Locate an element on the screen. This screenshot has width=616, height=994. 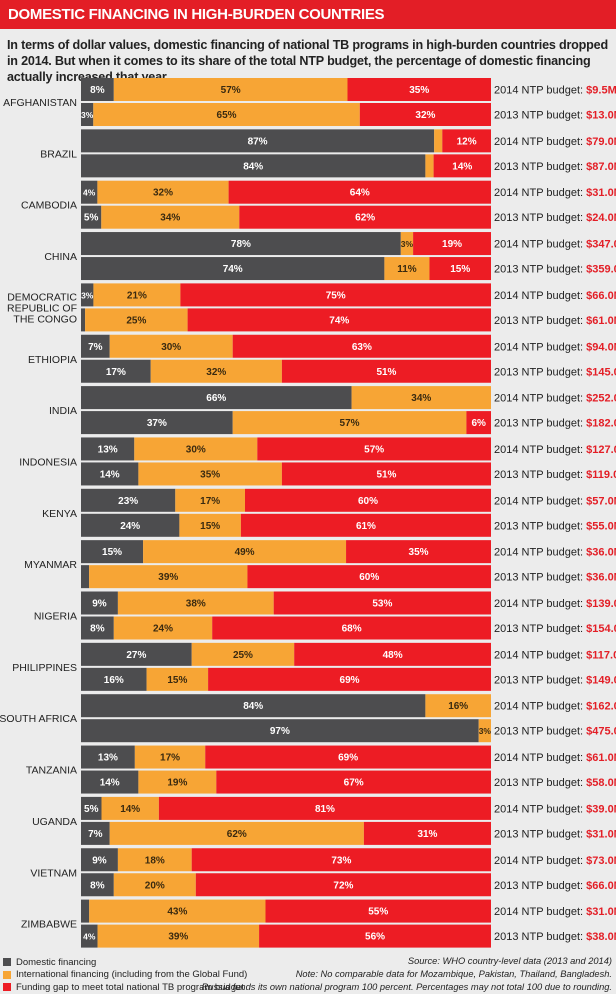
budget-label: 2014 NTP budget: $39.0M is located at coordinates (555, 809).